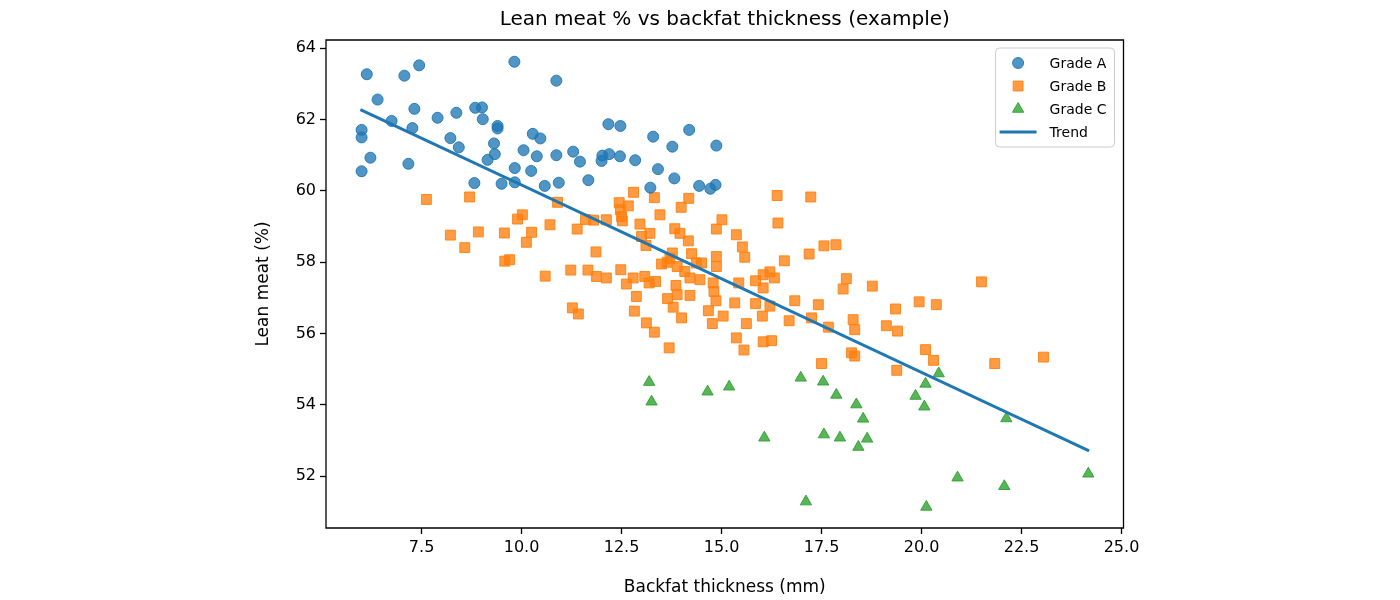  I want to click on legend-label: Trend, so click(1068, 131).